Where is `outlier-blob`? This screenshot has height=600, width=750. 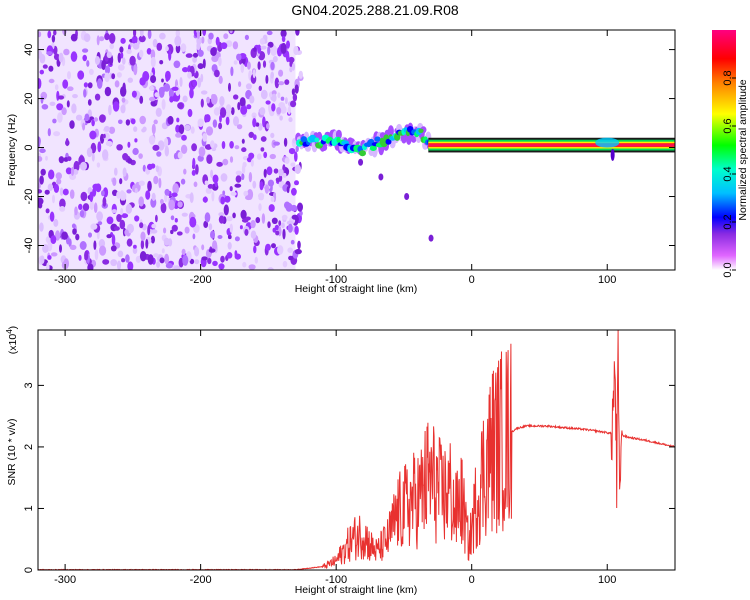
outlier-blob is located at coordinates (361, 162).